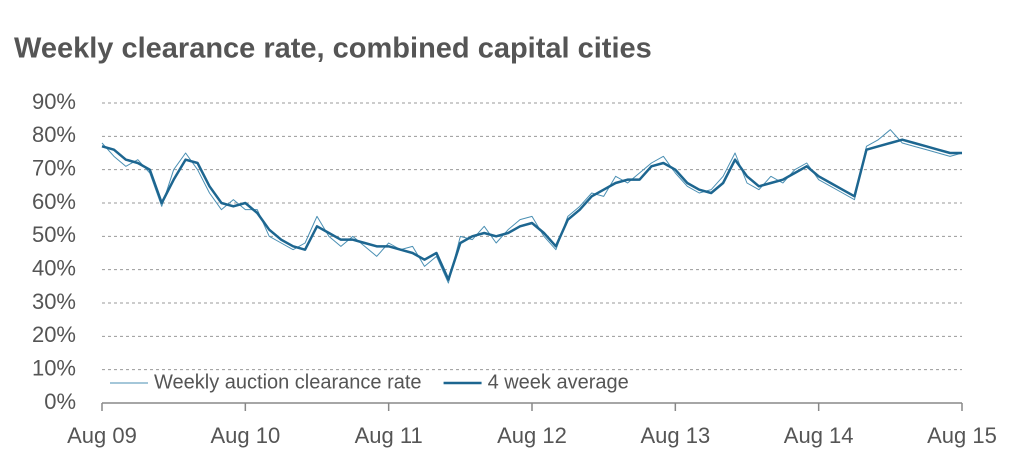  I want to click on x-tick-label: Aug 14, so click(819, 435).